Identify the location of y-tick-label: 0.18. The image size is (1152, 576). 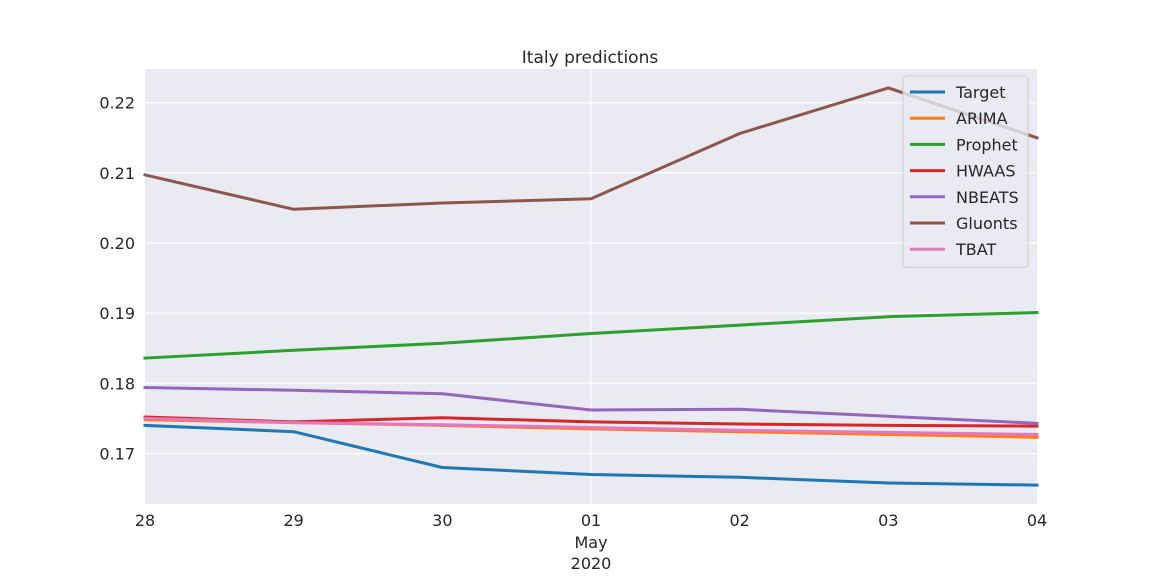
(117, 383).